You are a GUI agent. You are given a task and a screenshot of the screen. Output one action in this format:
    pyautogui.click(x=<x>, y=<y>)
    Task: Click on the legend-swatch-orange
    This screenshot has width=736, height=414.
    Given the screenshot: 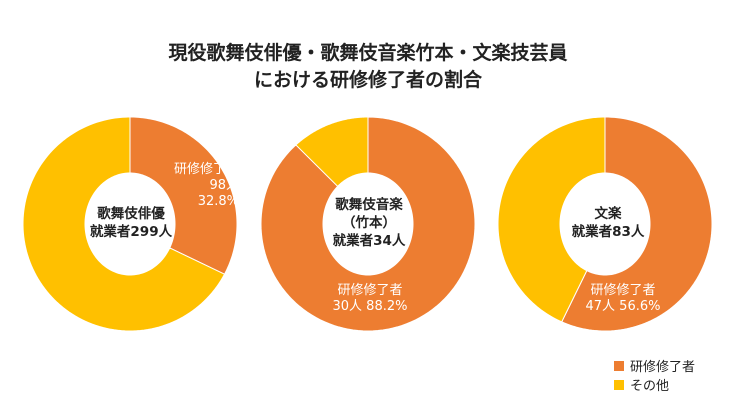 What is the action you would take?
    pyautogui.click(x=619, y=365)
    